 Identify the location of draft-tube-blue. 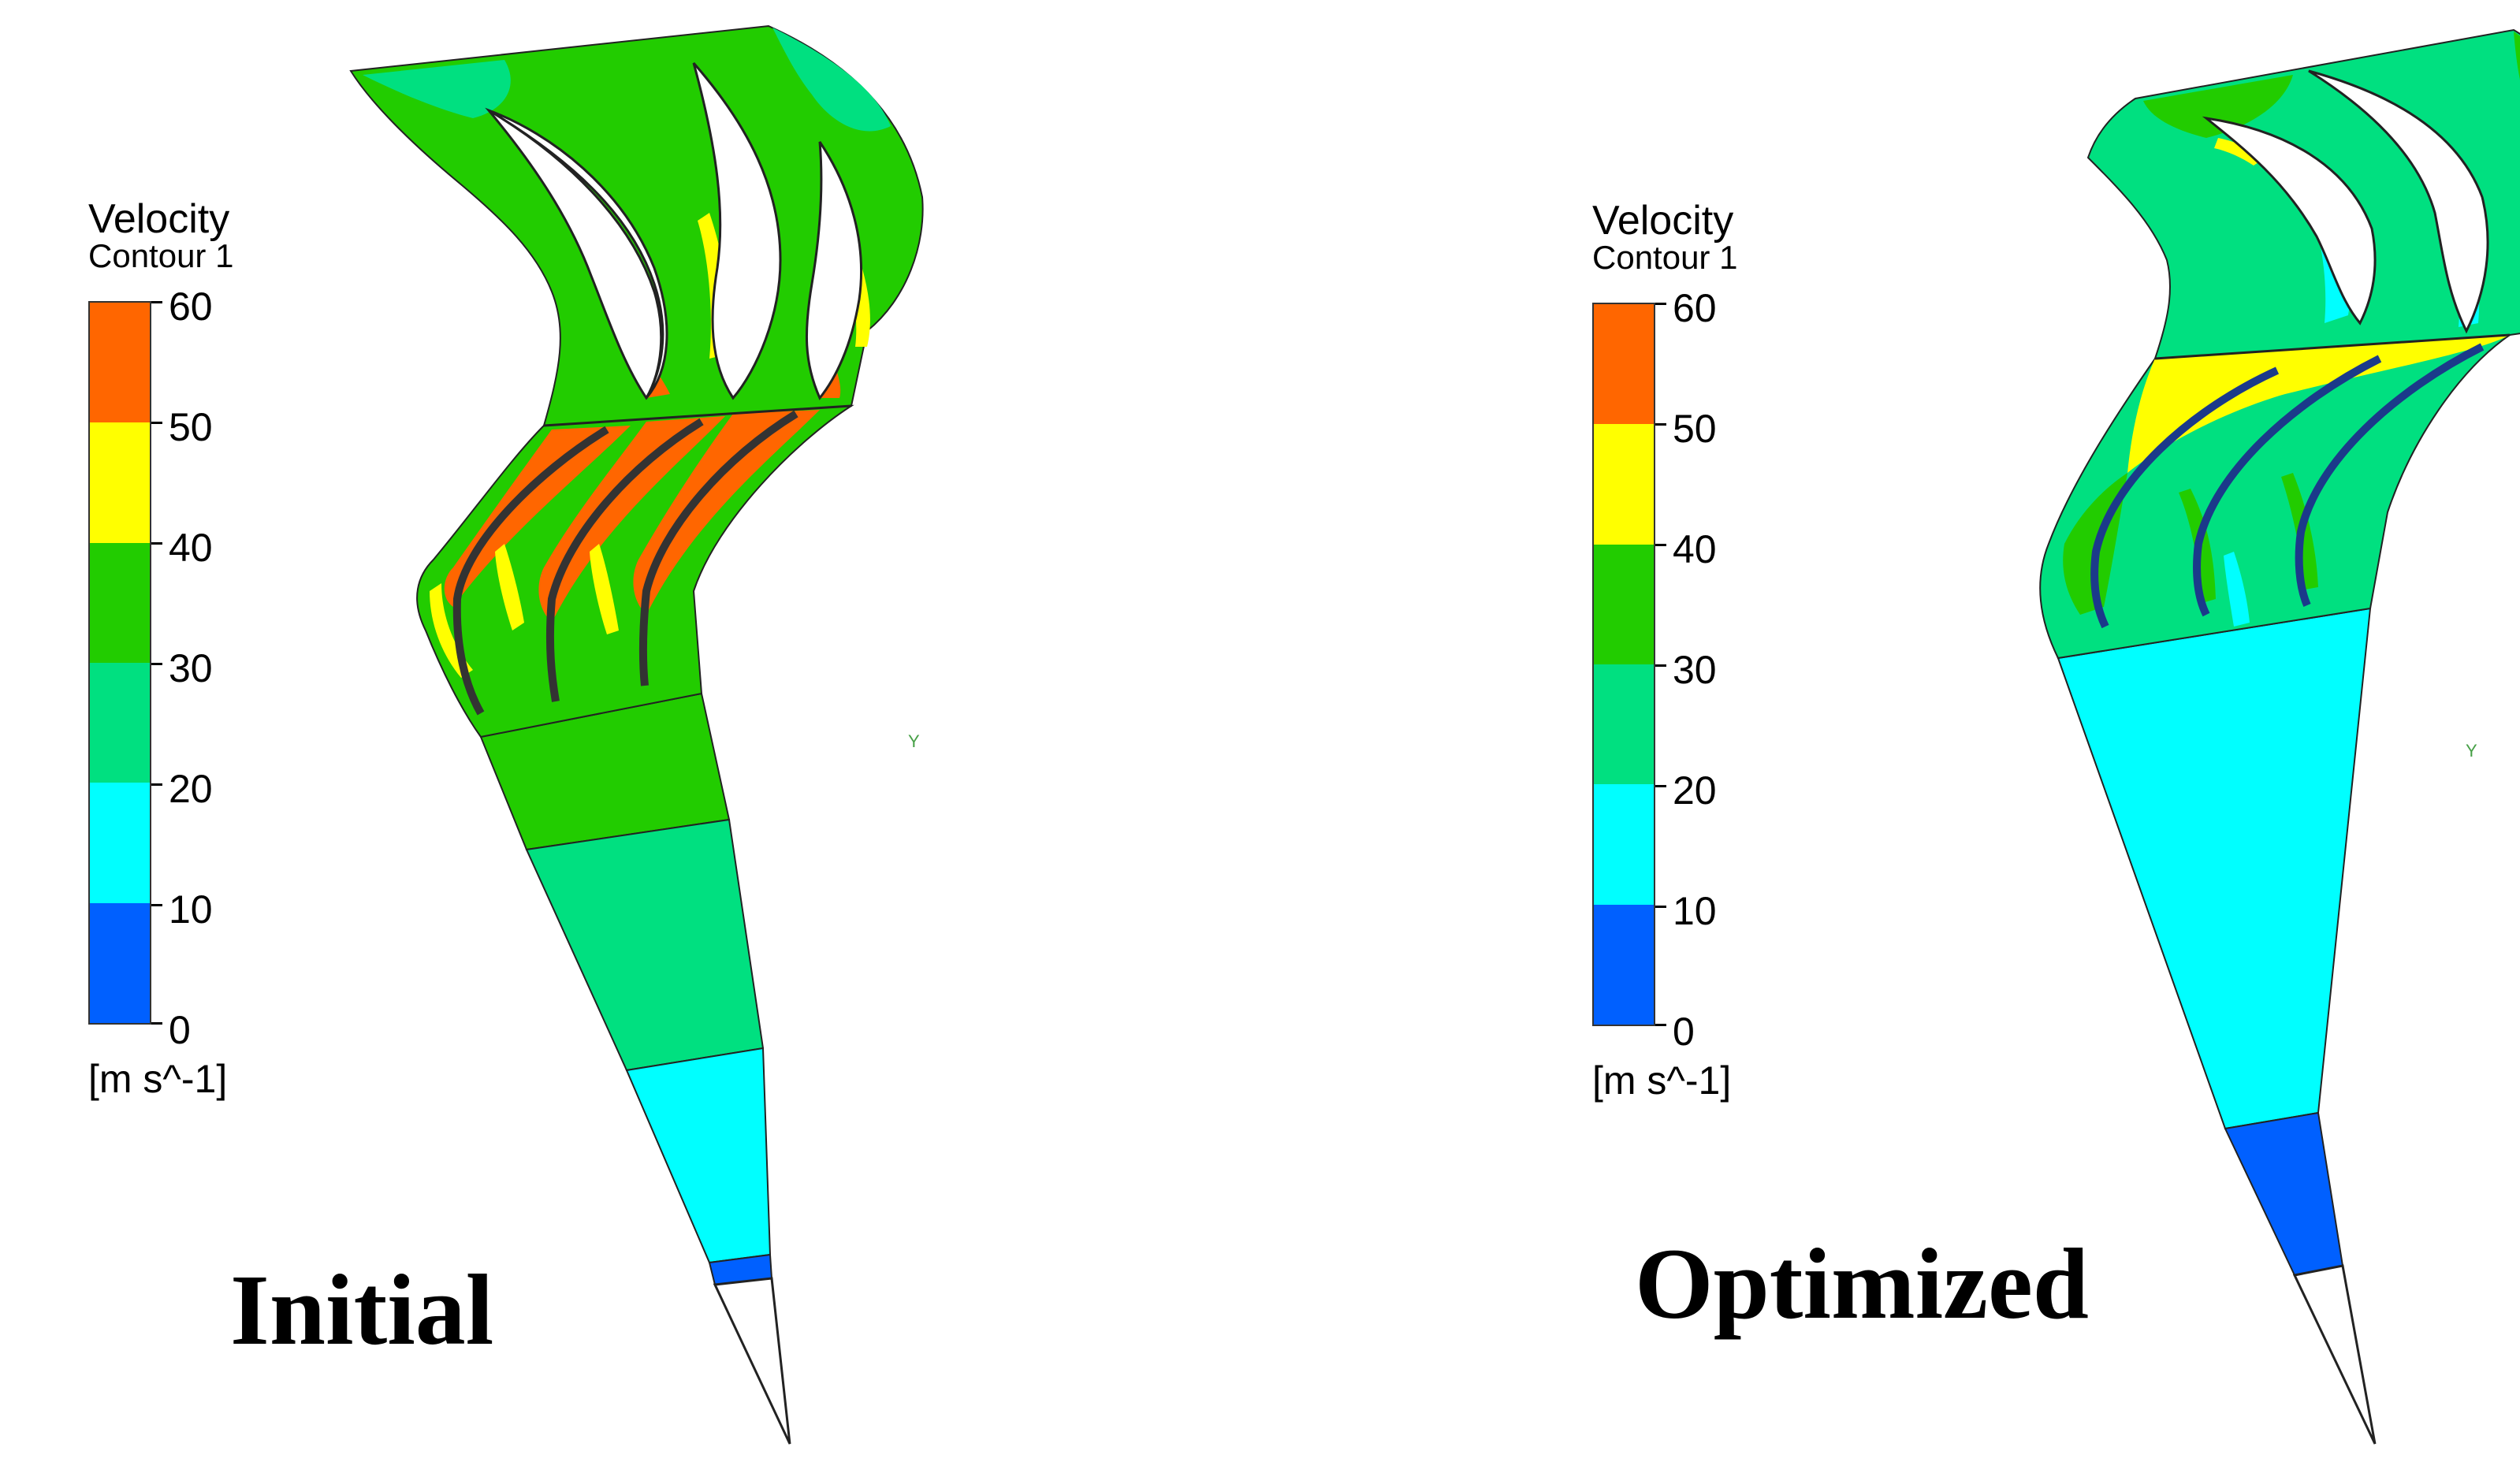
(2284, 1194).